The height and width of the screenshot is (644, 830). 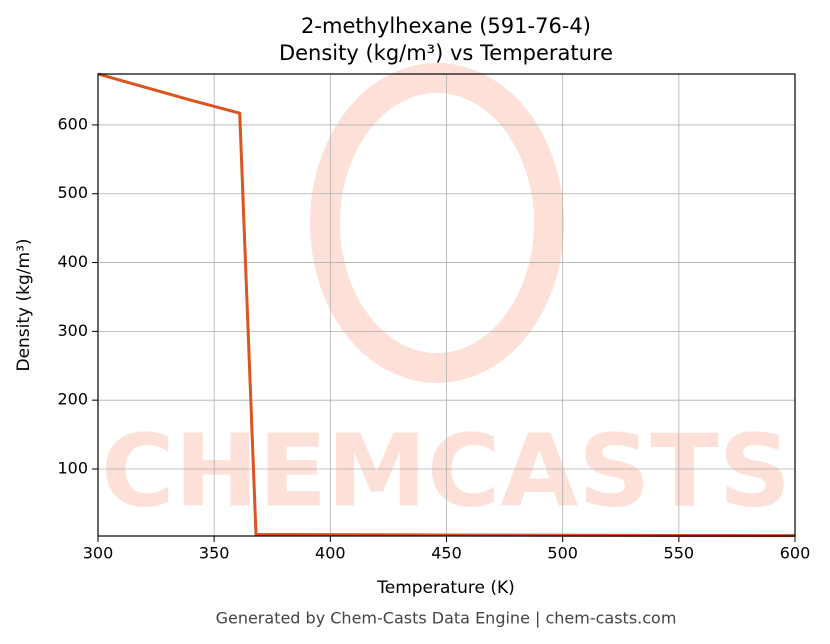 What do you see at coordinates (330, 553) in the screenshot?
I see `x-tick-label: 400` at bounding box center [330, 553].